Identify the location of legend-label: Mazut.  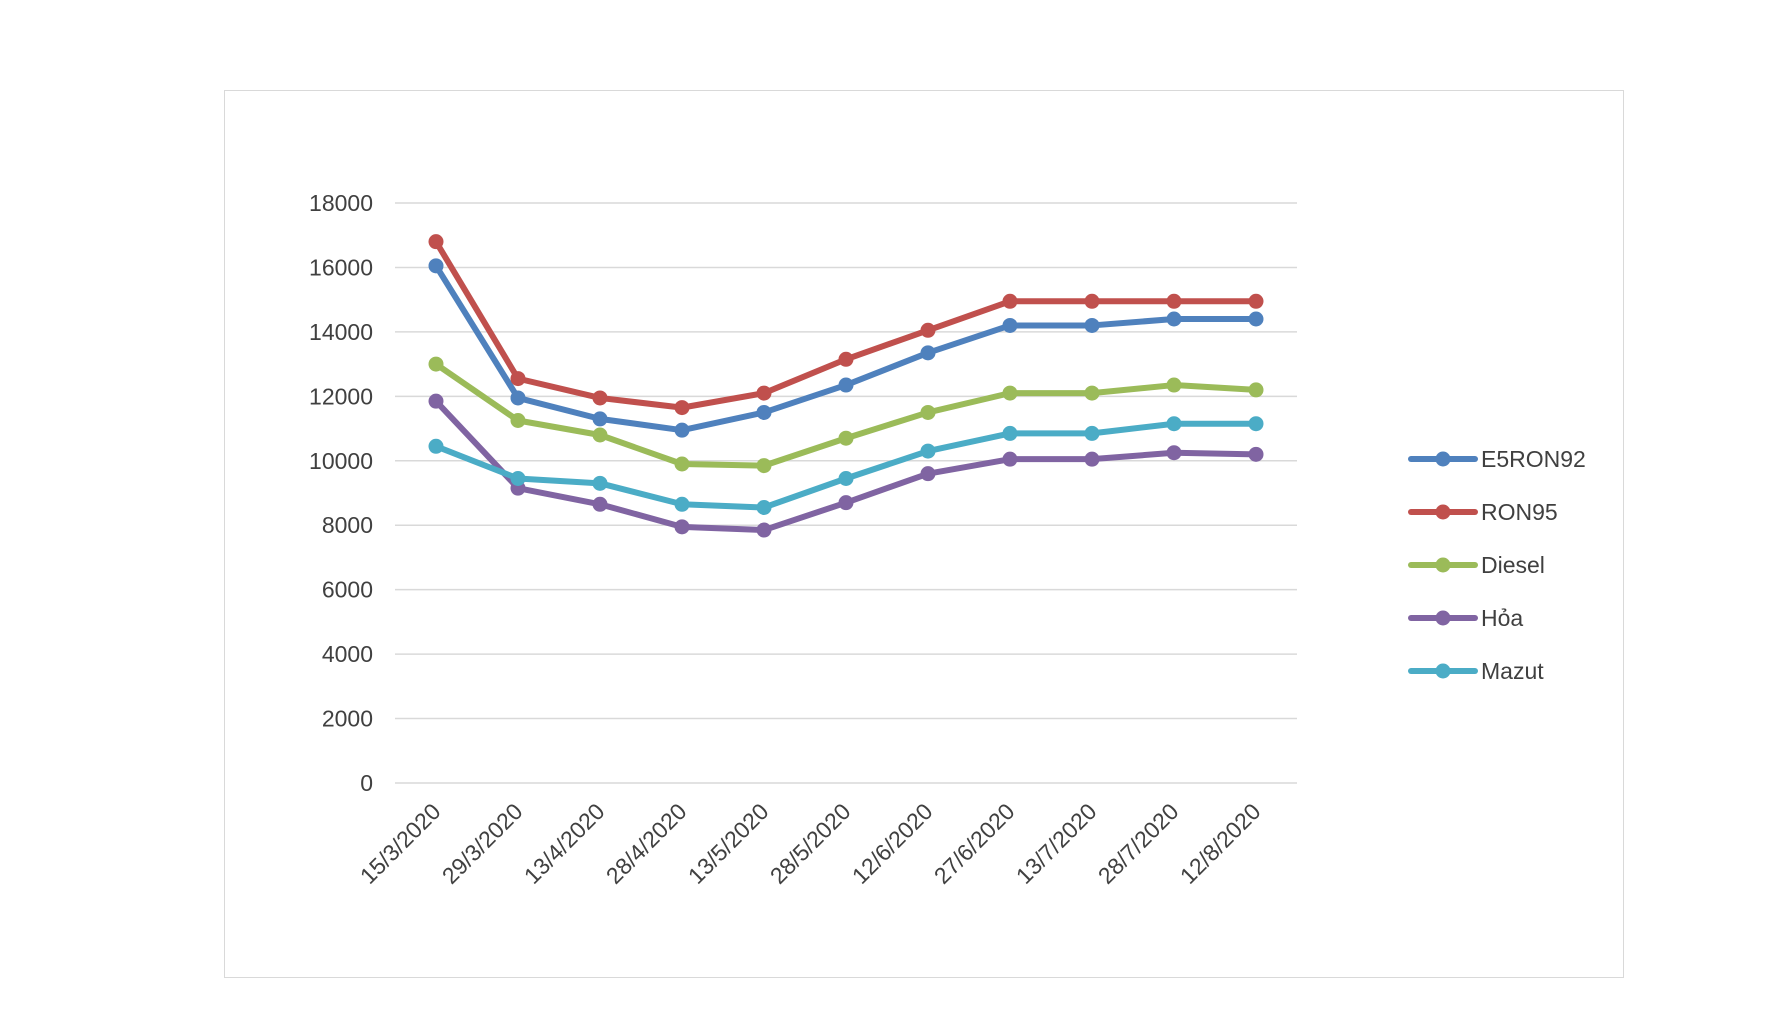
(1512, 671).